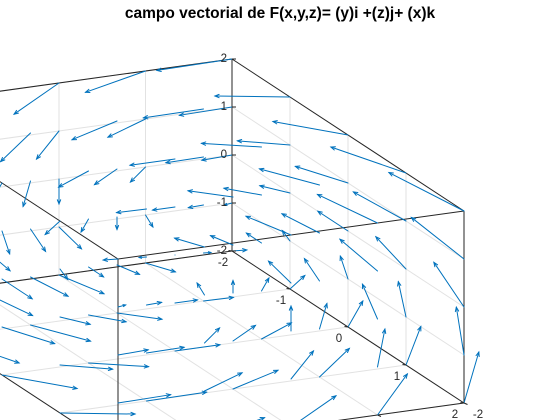  What do you see at coordinates (478, 414) in the screenshot?
I see `y-tick-label: -2` at bounding box center [478, 414].